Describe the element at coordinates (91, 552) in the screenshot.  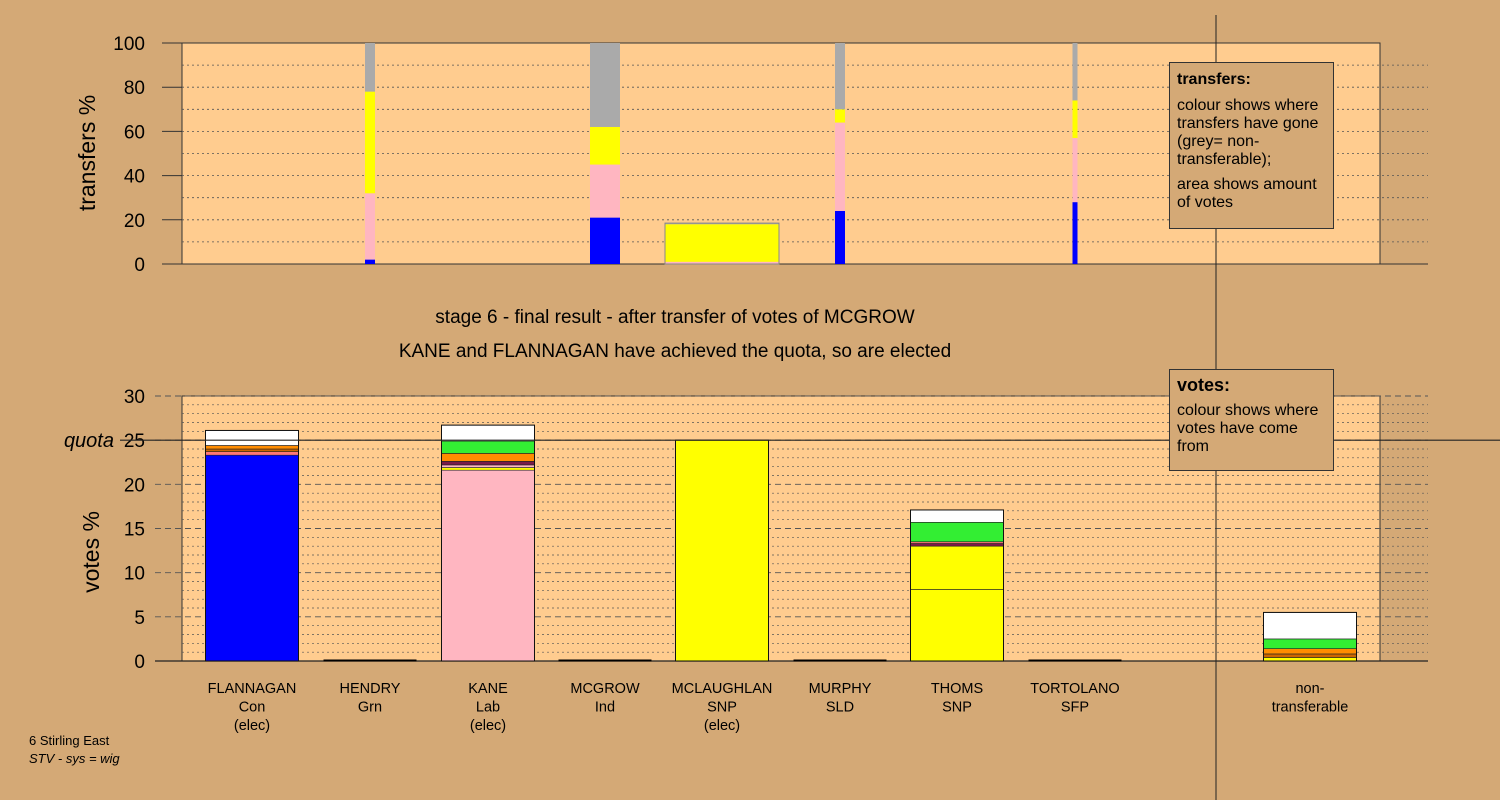
I see `votes-y-label: votes %` at that location.